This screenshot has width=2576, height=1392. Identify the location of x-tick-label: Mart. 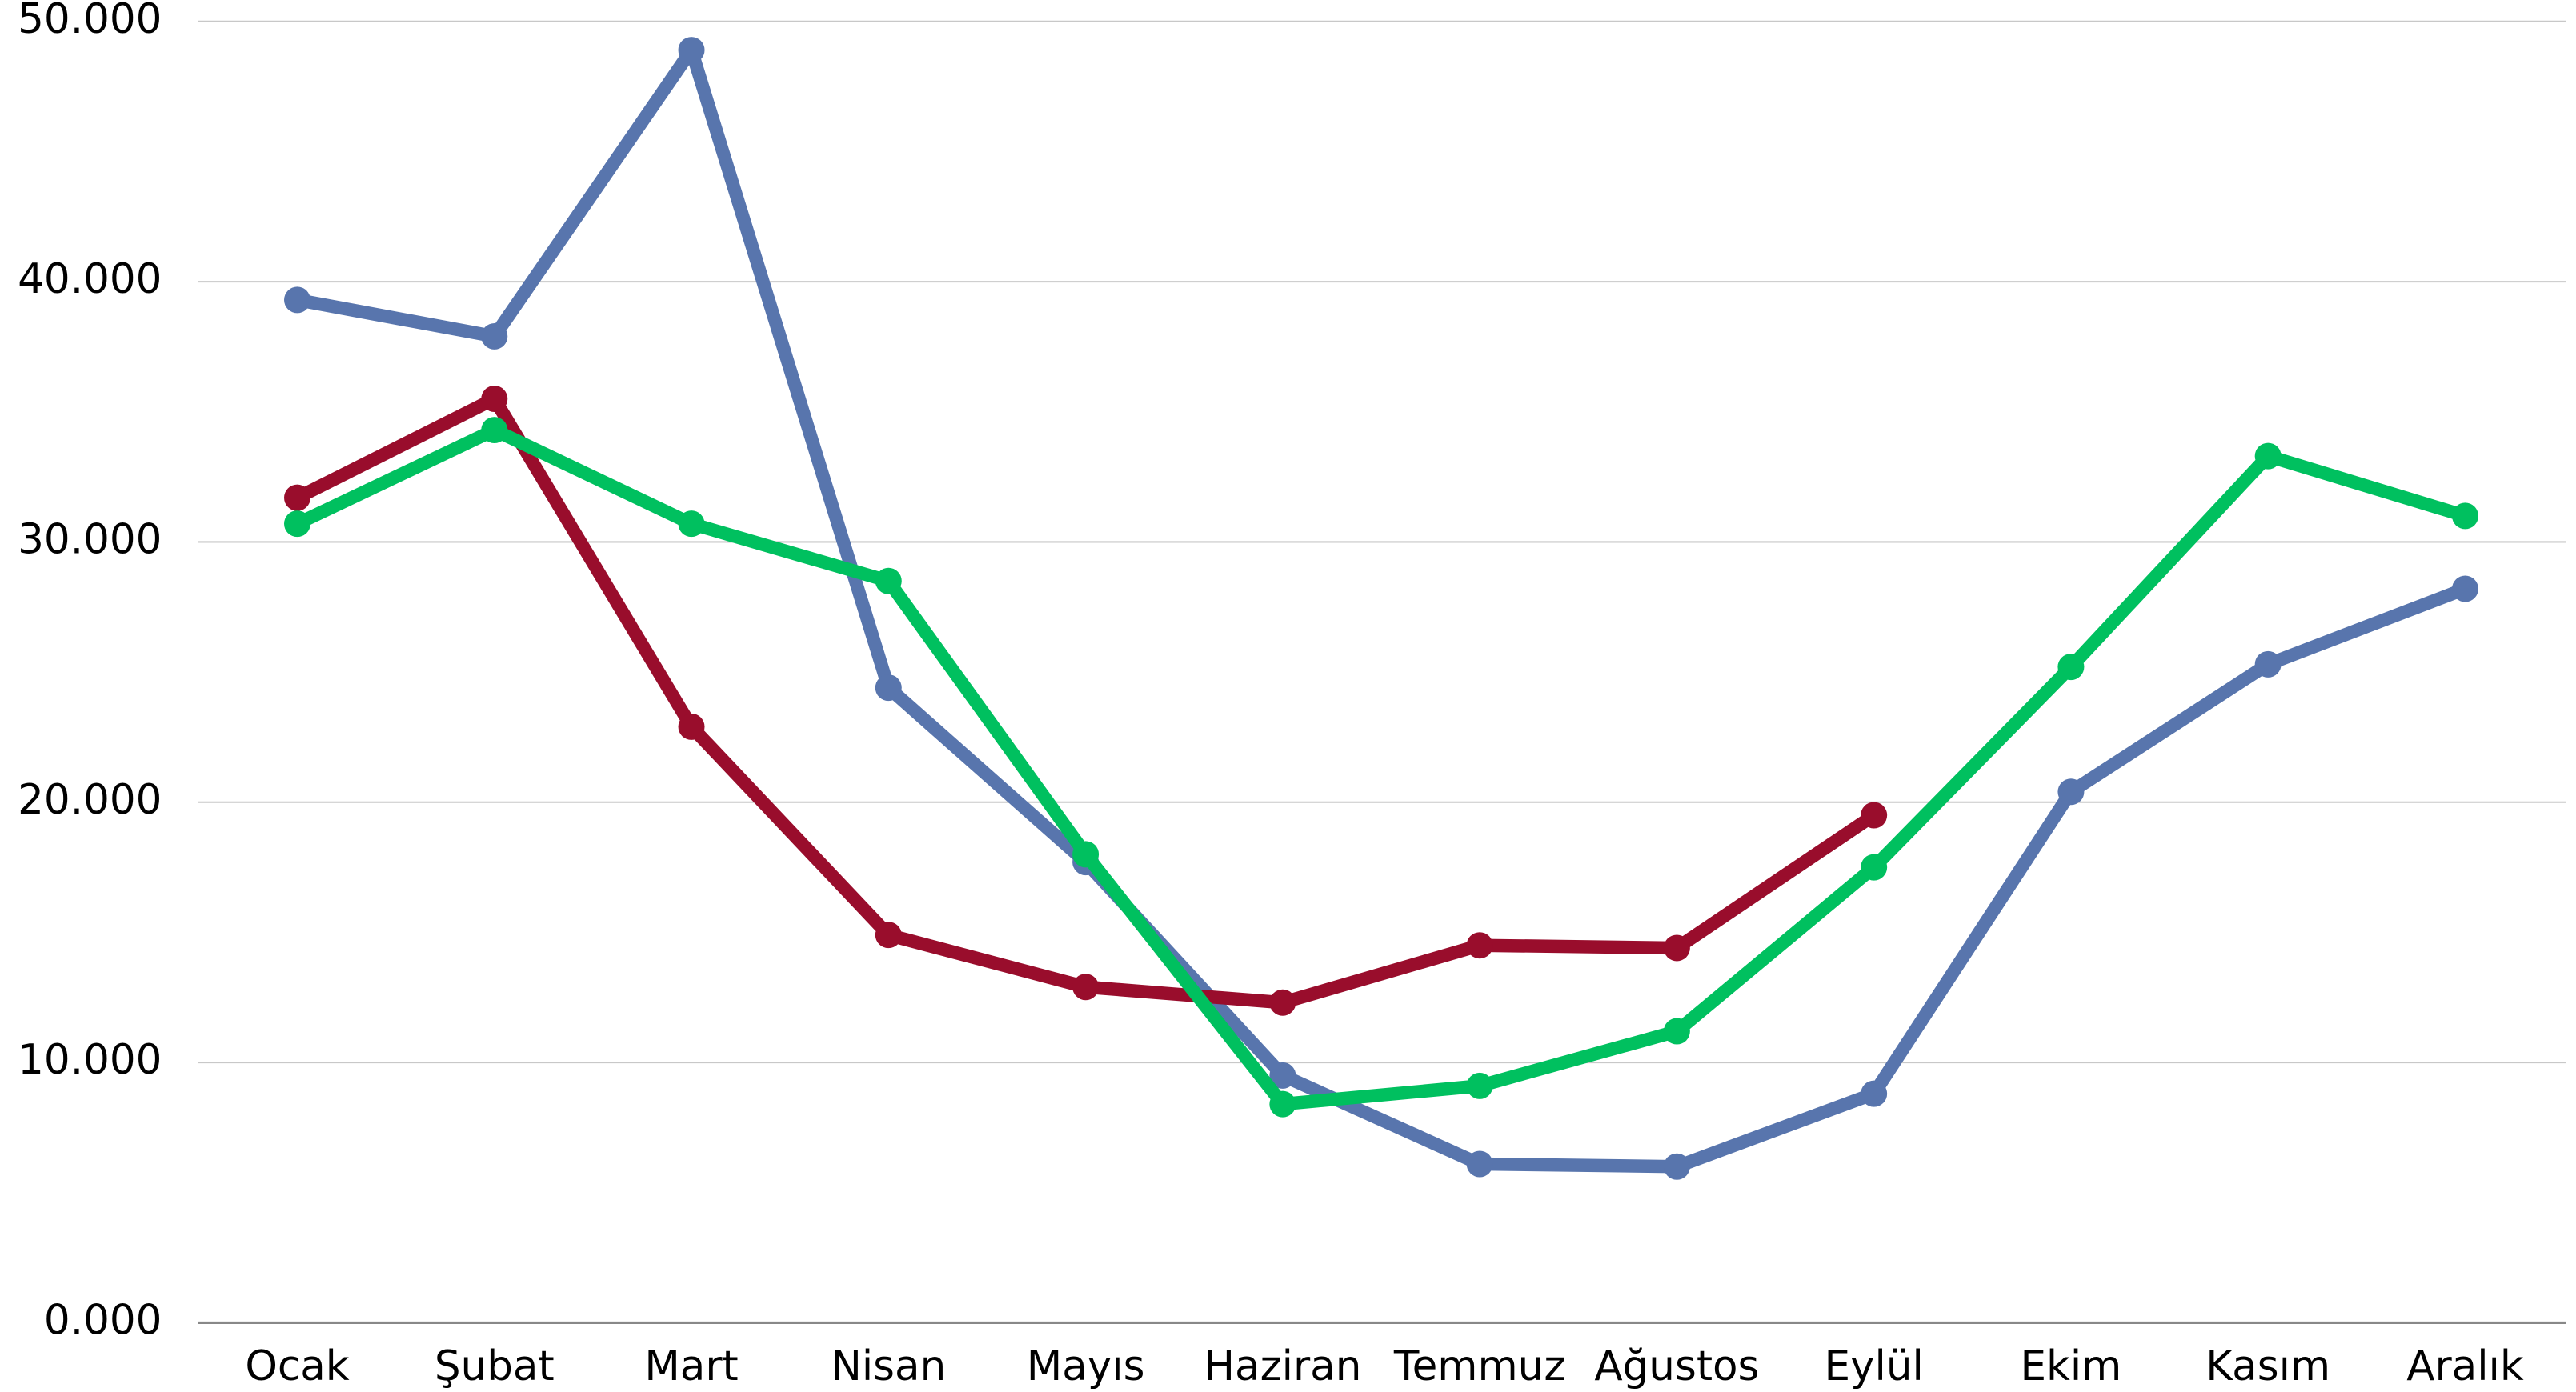
(691, 1366).